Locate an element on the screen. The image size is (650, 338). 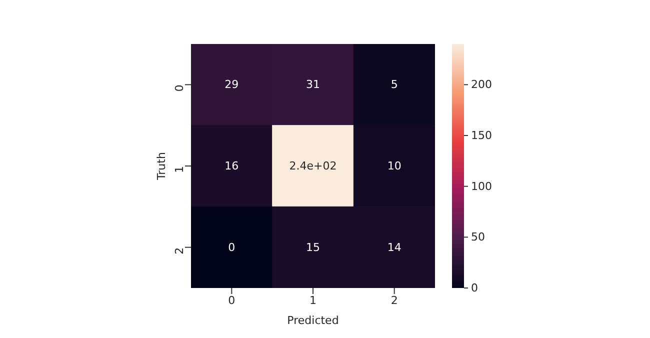
x-tick-label: 0 is located at coordinates (232, 300).